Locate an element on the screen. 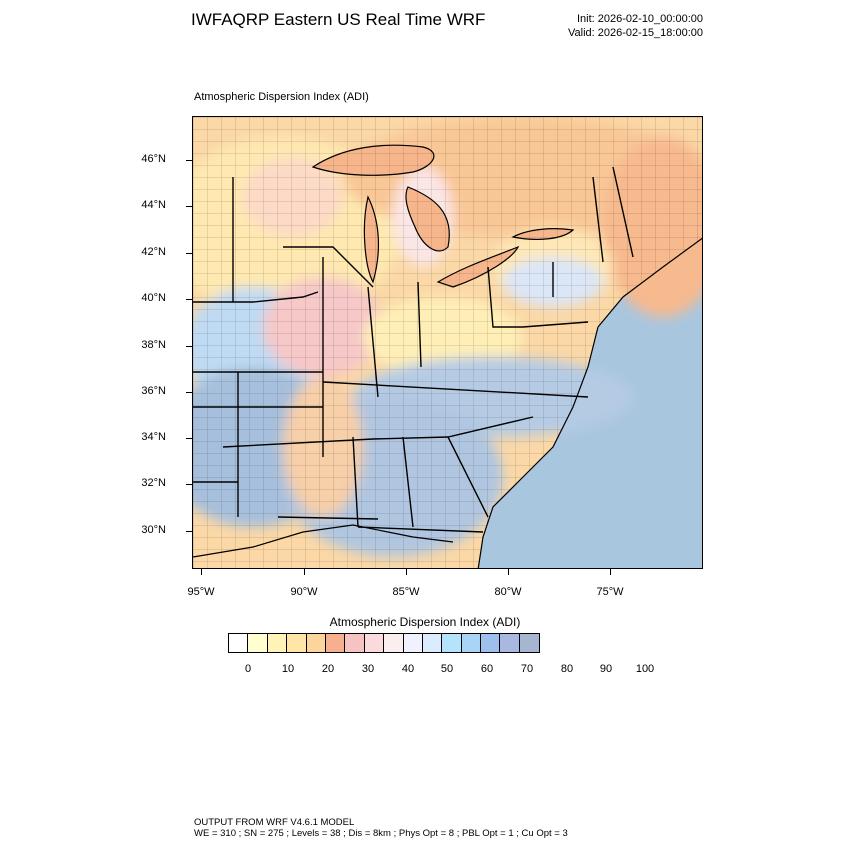  lat-label: 42°N is located at coordinates (153, 252).